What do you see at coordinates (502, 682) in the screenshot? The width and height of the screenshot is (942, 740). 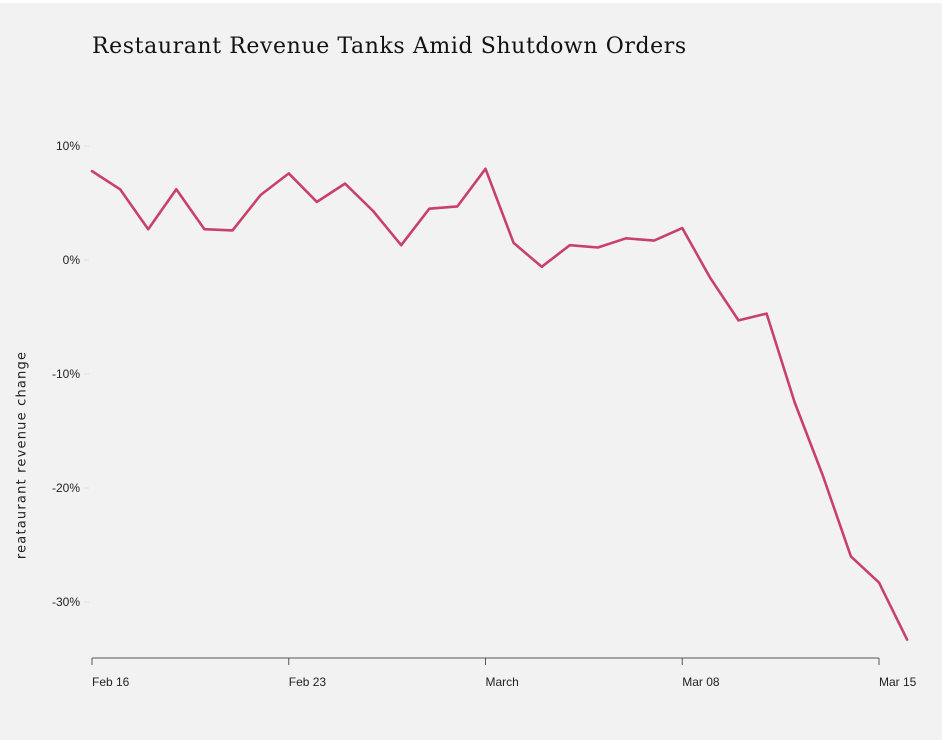 I see `x-tick-label: March` at bounding box center [502, 682].